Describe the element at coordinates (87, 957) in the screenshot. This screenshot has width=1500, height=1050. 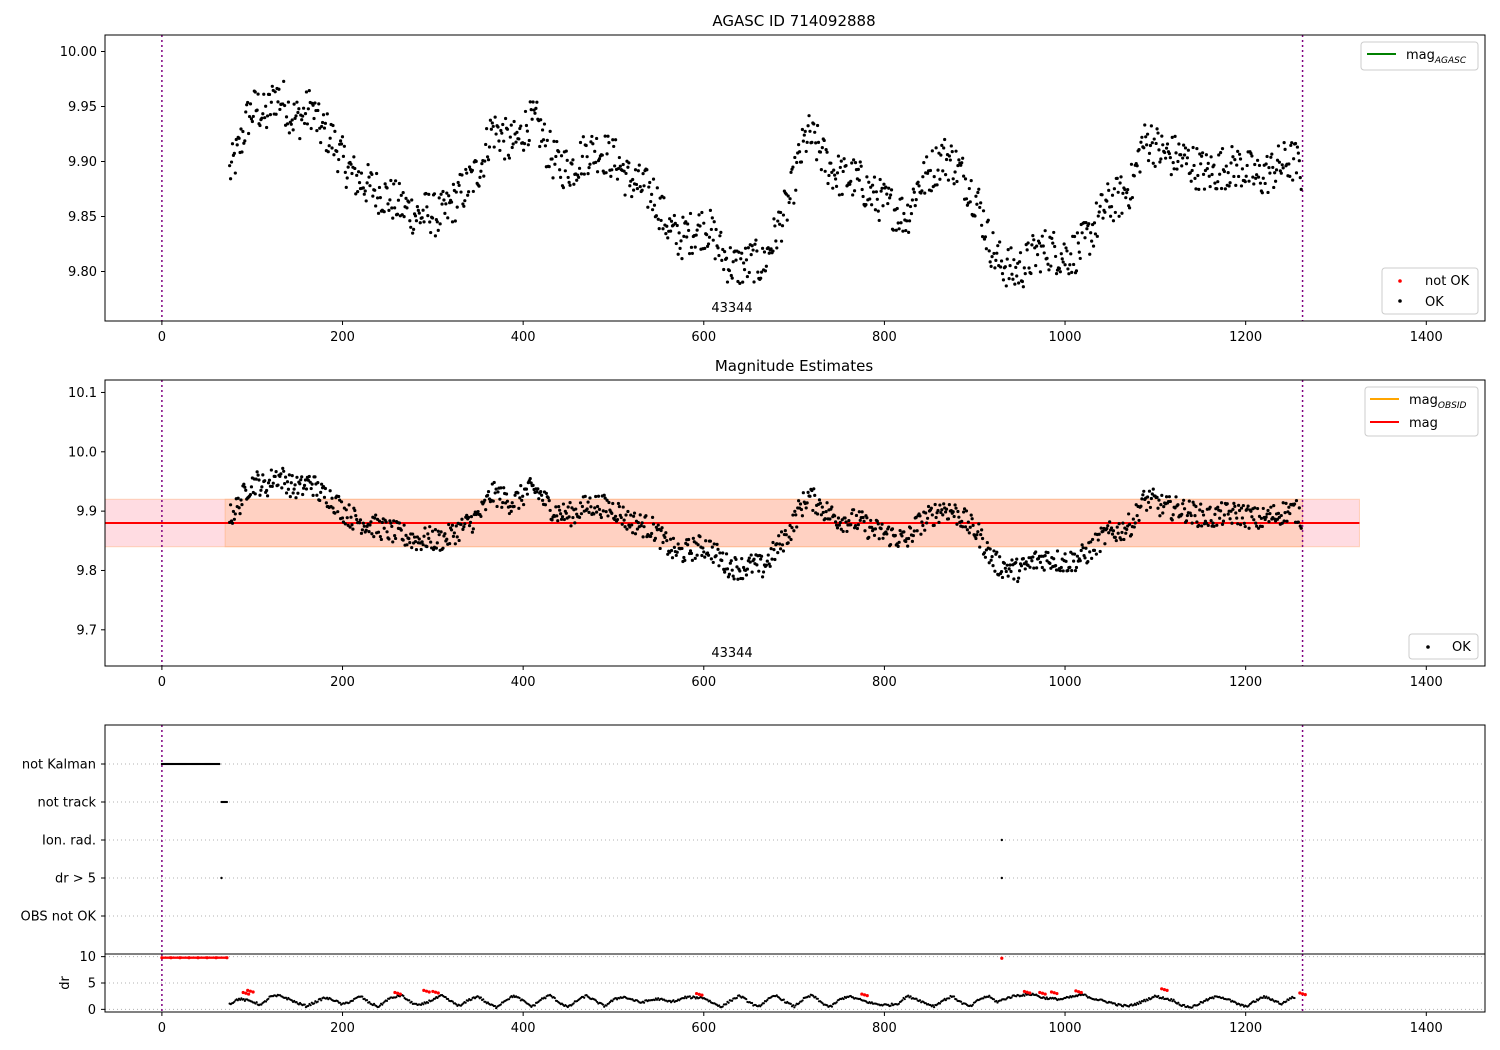
I see `y-tick-label: 10` at that location.